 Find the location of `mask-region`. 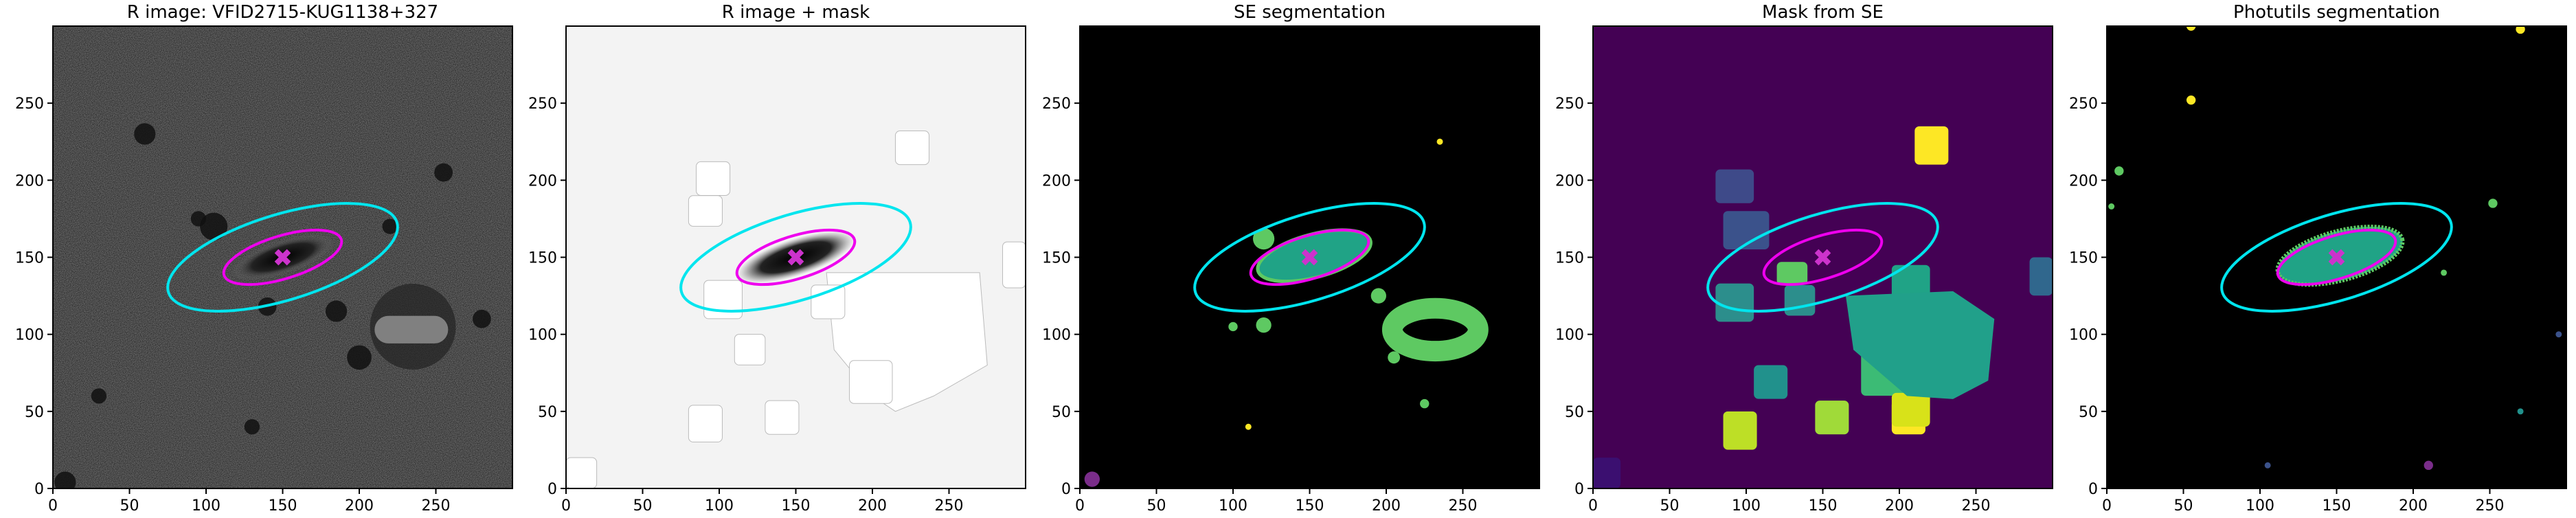

mask-region is located at coordinates (1920, 345).